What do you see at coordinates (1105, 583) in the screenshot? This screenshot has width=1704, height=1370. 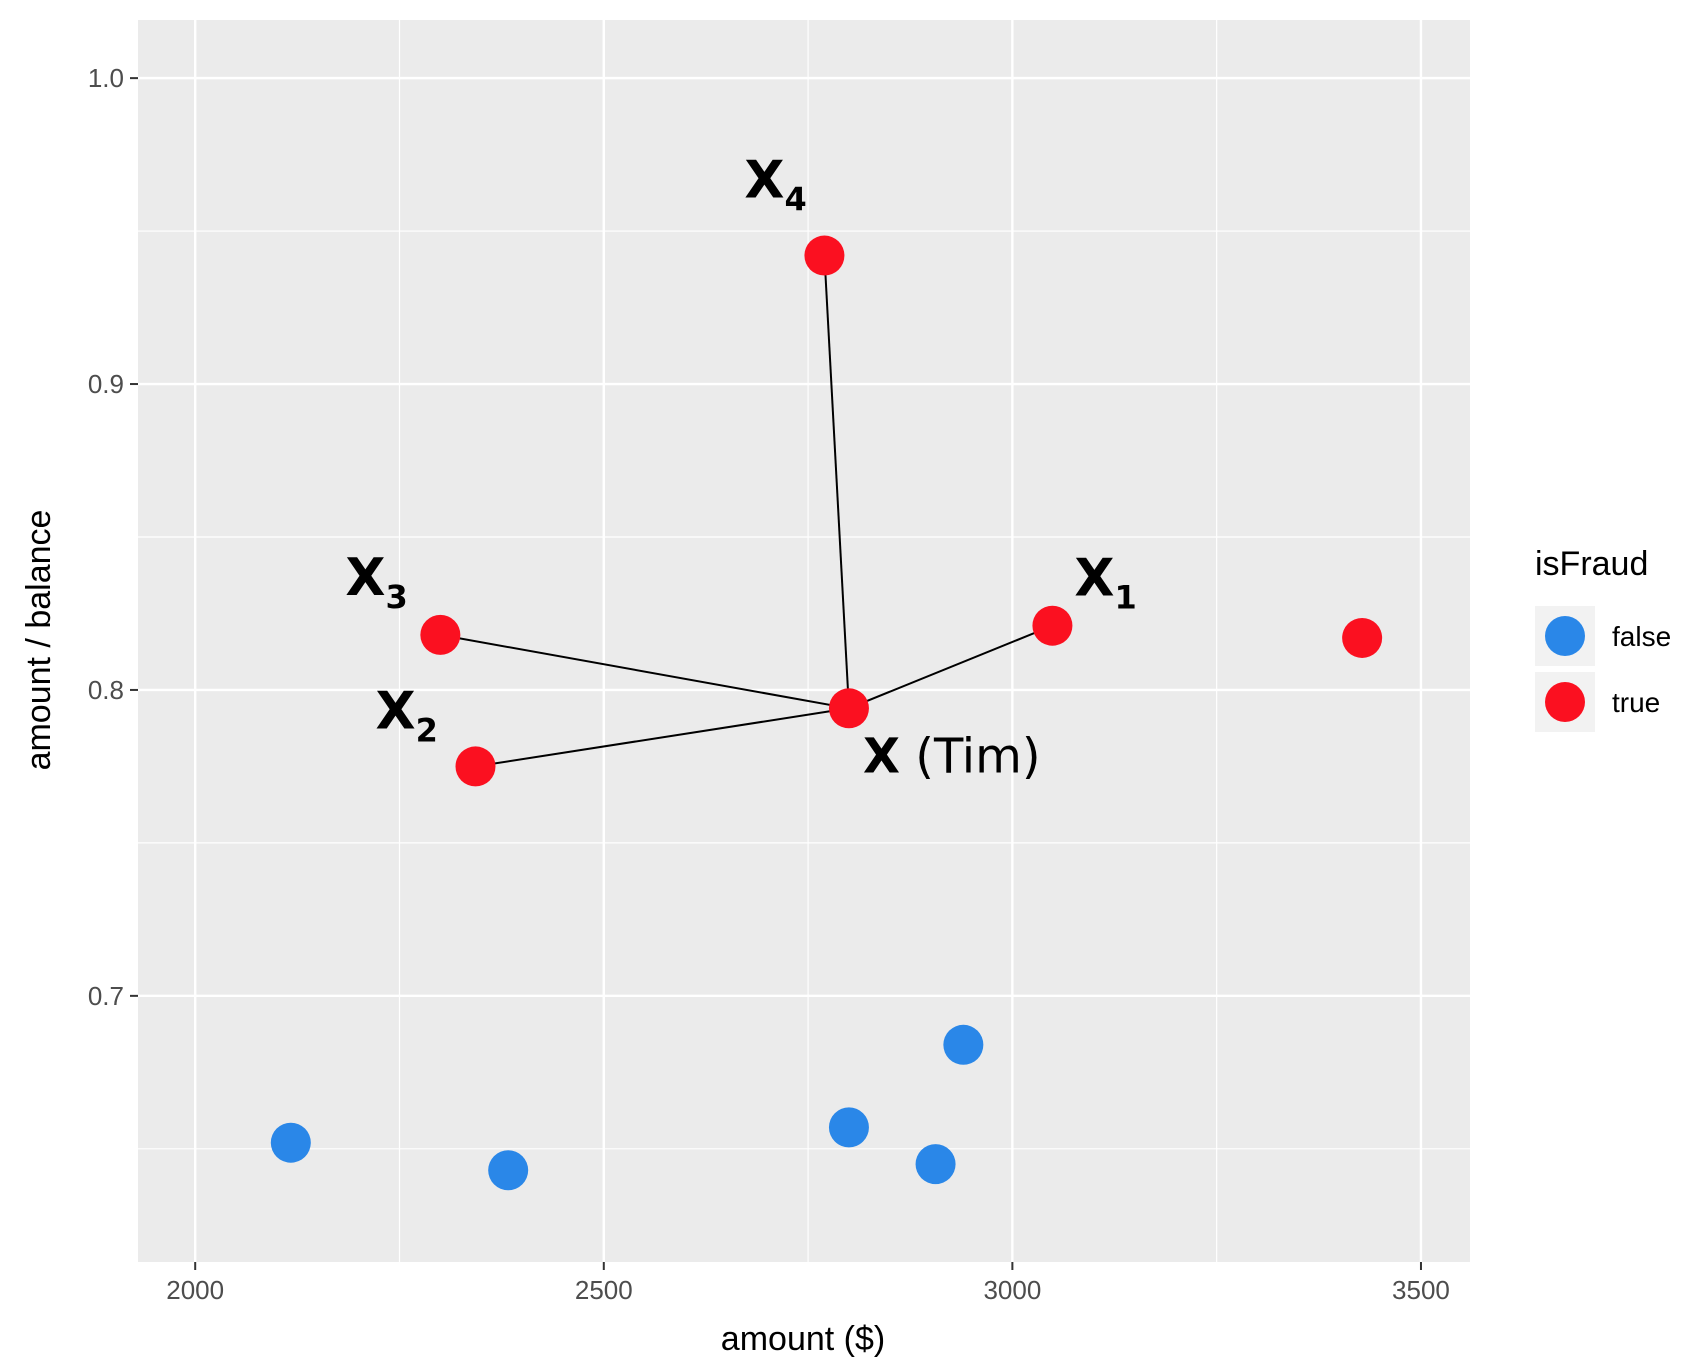 I see `annotation-label: X1` at bounding box center [1105, 583].